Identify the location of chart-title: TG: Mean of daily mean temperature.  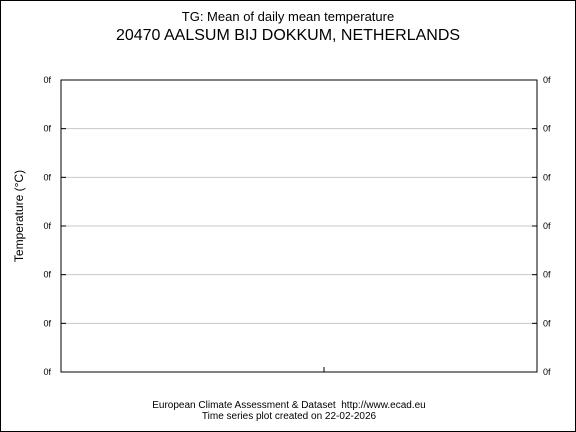
(288, 16).